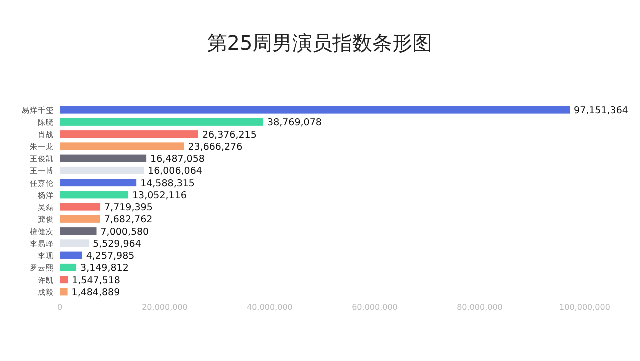 The height and width of the screenshot is (361, 640). I want to click on data-label: 38,769,078, so click(295, 123).